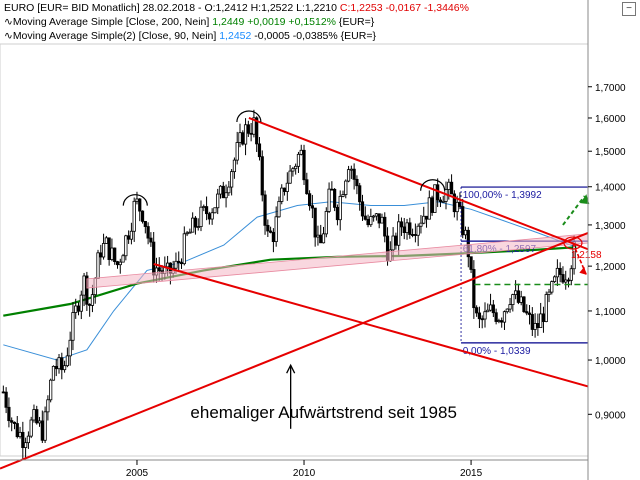  What do you see at coordinates (629, 9) in the screenshot?
I see `minus-icon: −` at bounding box center [629, 9].